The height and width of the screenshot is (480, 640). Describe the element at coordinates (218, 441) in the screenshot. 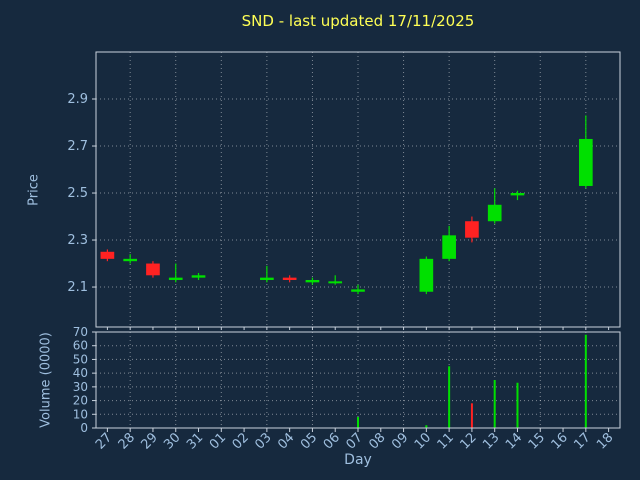

I see `svg-text: 01` at that location.